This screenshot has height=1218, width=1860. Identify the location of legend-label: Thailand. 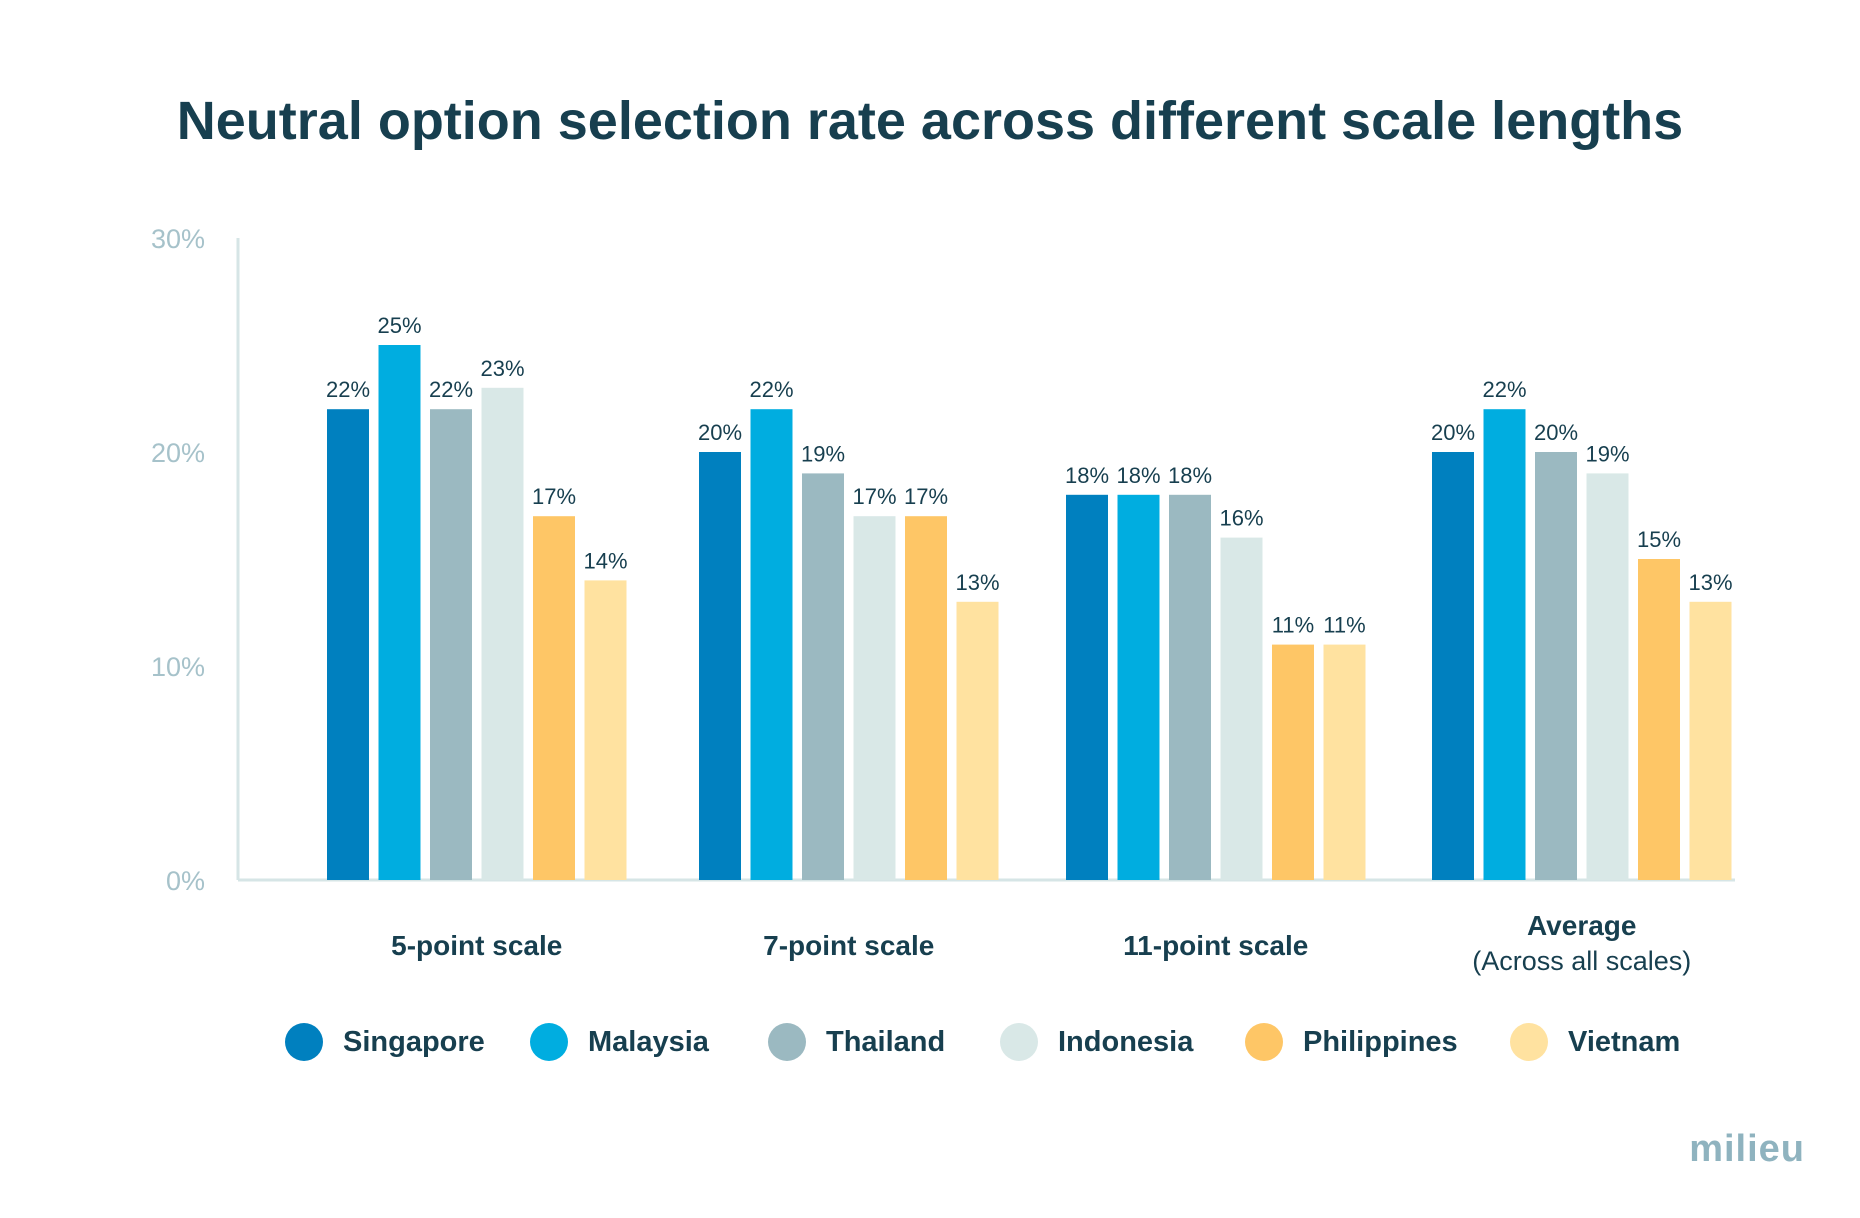
(886, 1041).